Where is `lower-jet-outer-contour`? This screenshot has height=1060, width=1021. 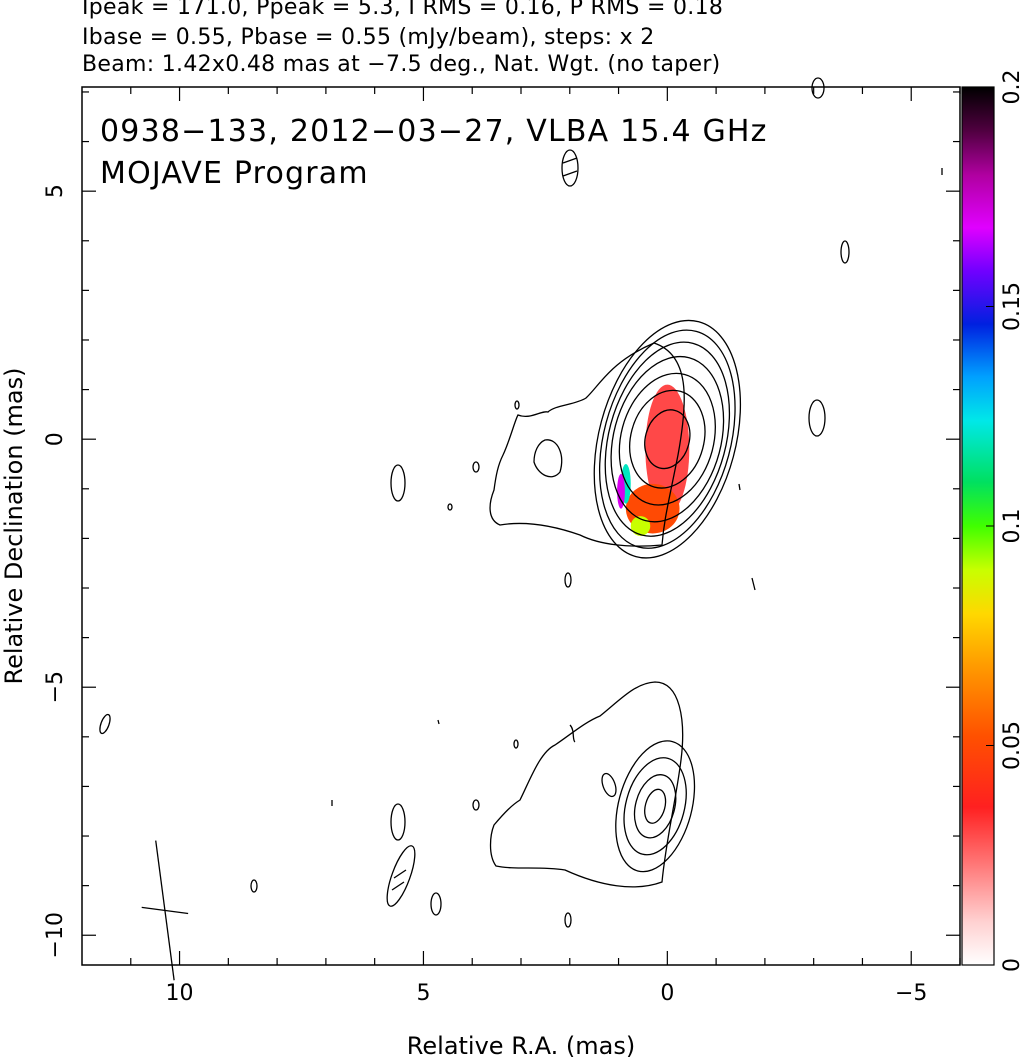 lower-jet-outer-contour is located at coordinates (586, 784).